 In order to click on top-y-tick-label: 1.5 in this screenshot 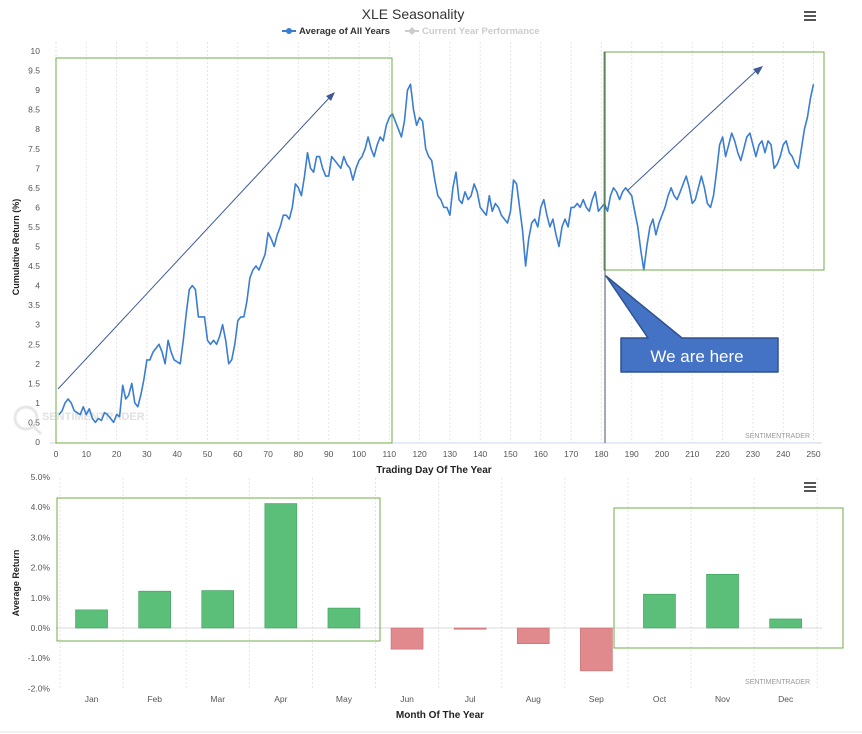, I will do `click(34, 383)`.